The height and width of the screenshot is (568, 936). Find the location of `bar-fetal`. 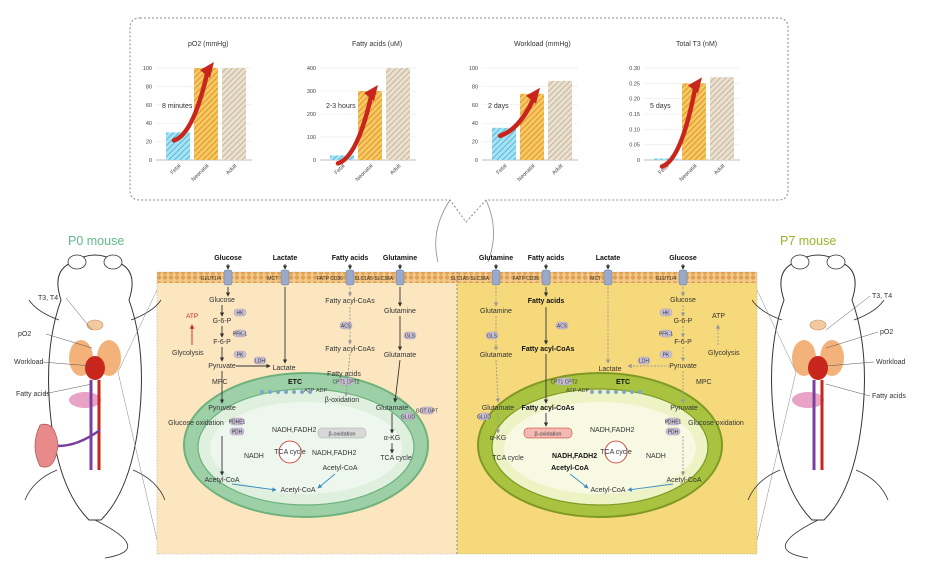

bar-fetal is located at coordinates (342, 157).